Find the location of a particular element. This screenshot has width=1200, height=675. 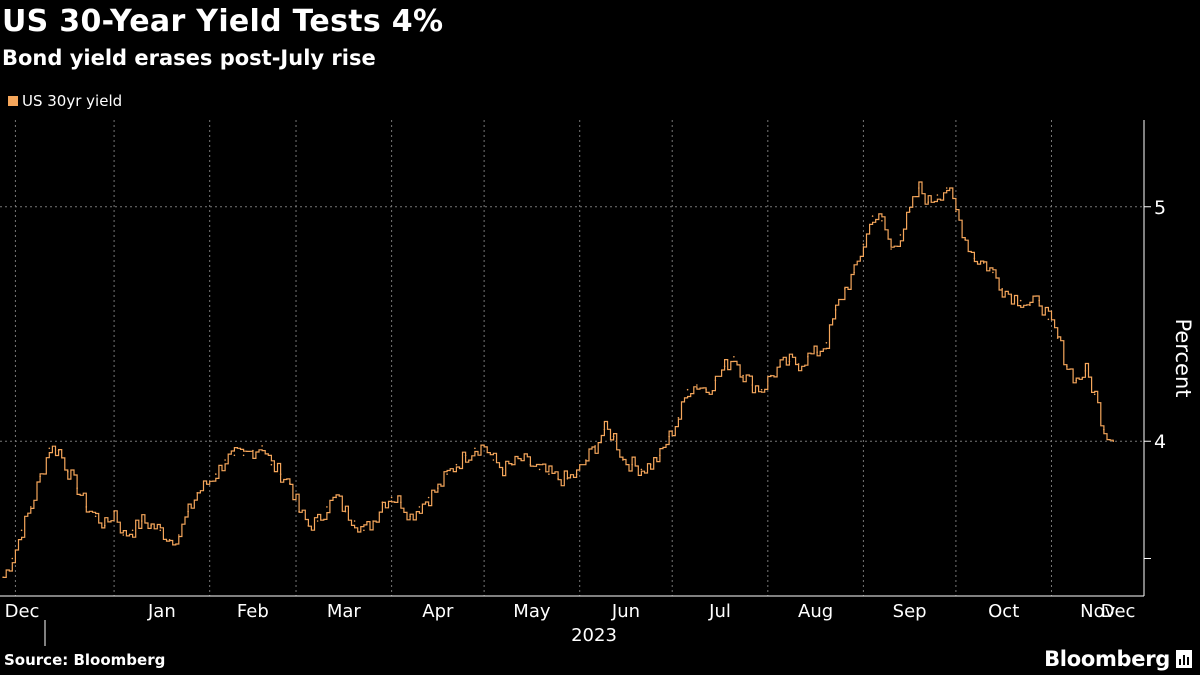

chart-title: US 30-Year Yield Tests 4% is located at coordinates (223, 21).